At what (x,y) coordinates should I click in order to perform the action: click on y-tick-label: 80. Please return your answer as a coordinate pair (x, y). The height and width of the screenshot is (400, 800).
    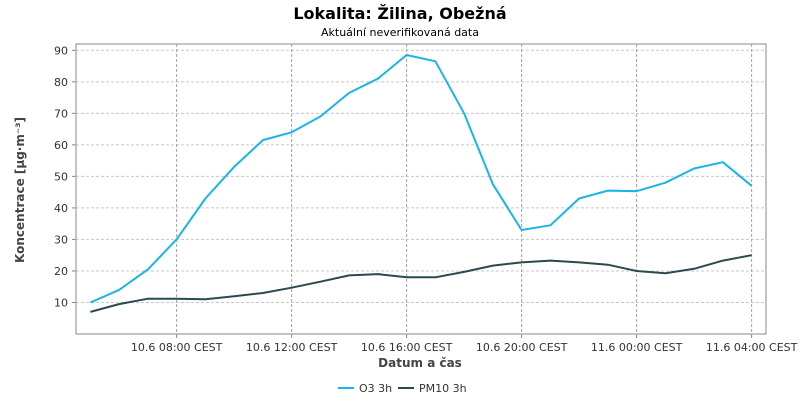
    Looking at the image, I should click on (61, 82).